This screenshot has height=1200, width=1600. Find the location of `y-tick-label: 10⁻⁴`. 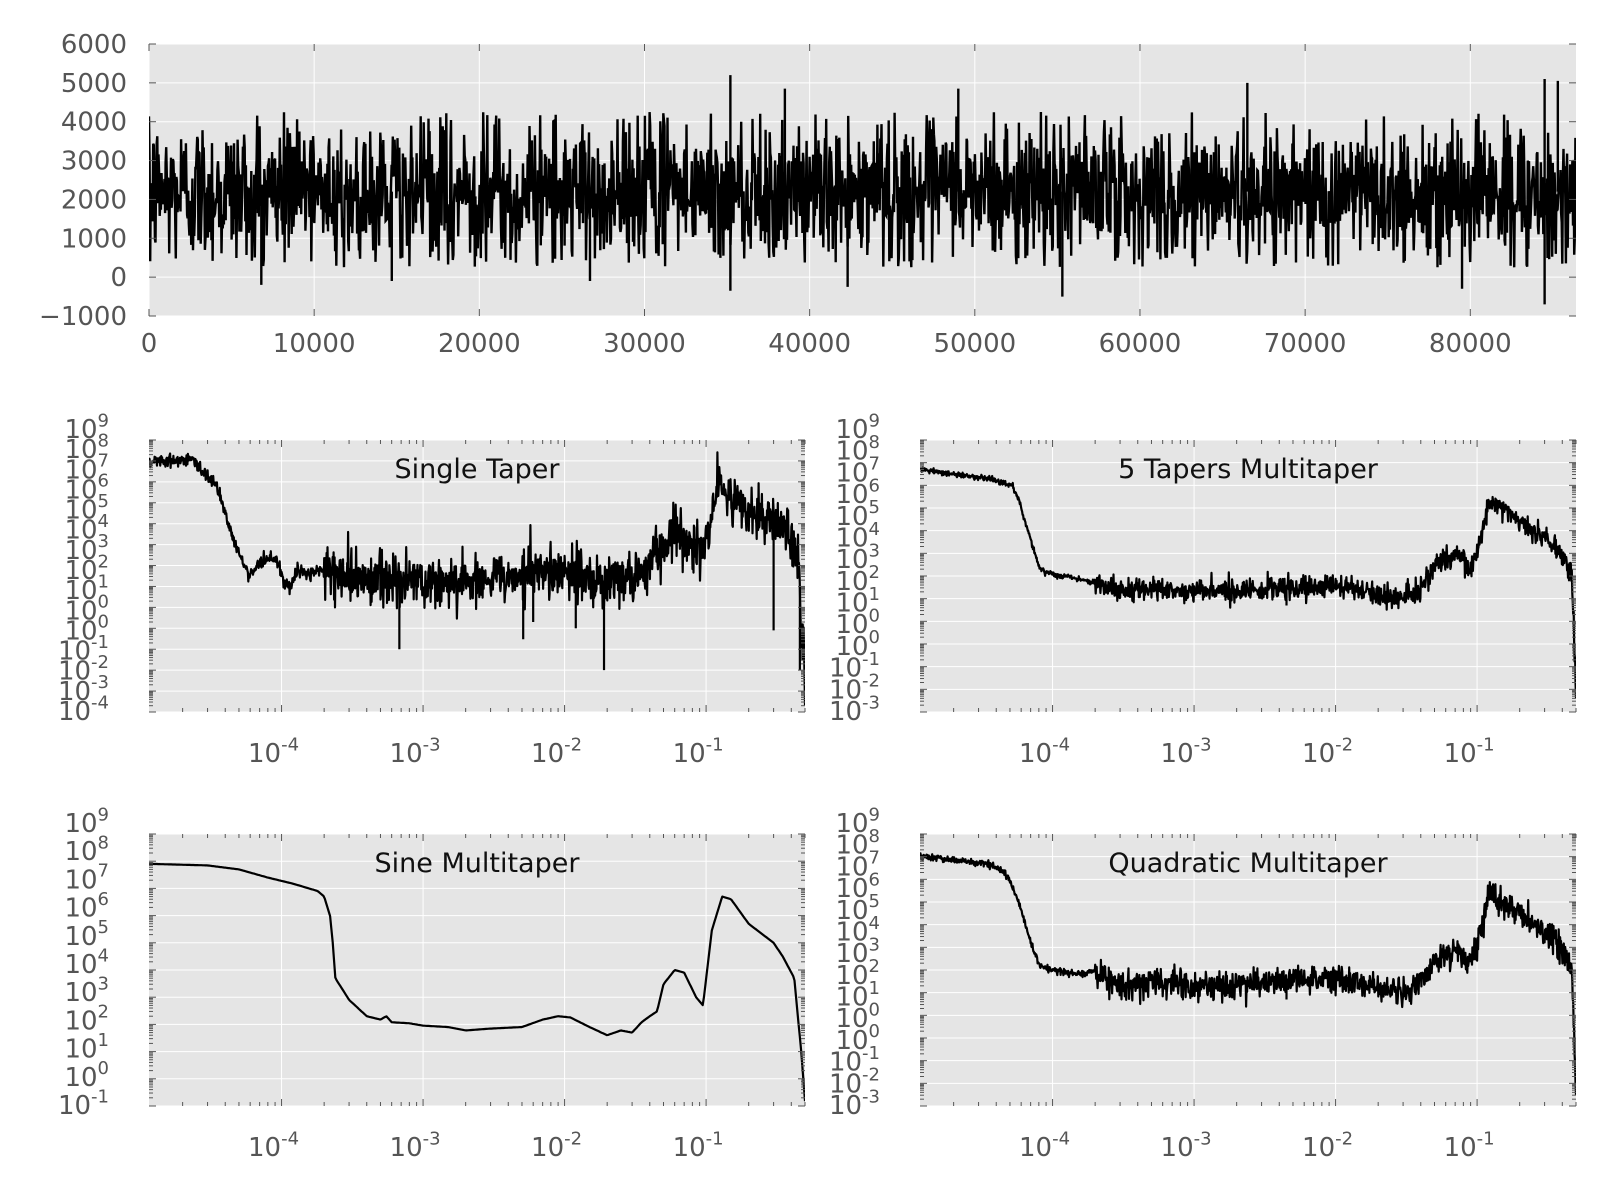

y-tick-label: 10⁻⁴ is located at coordinates (83, 709).